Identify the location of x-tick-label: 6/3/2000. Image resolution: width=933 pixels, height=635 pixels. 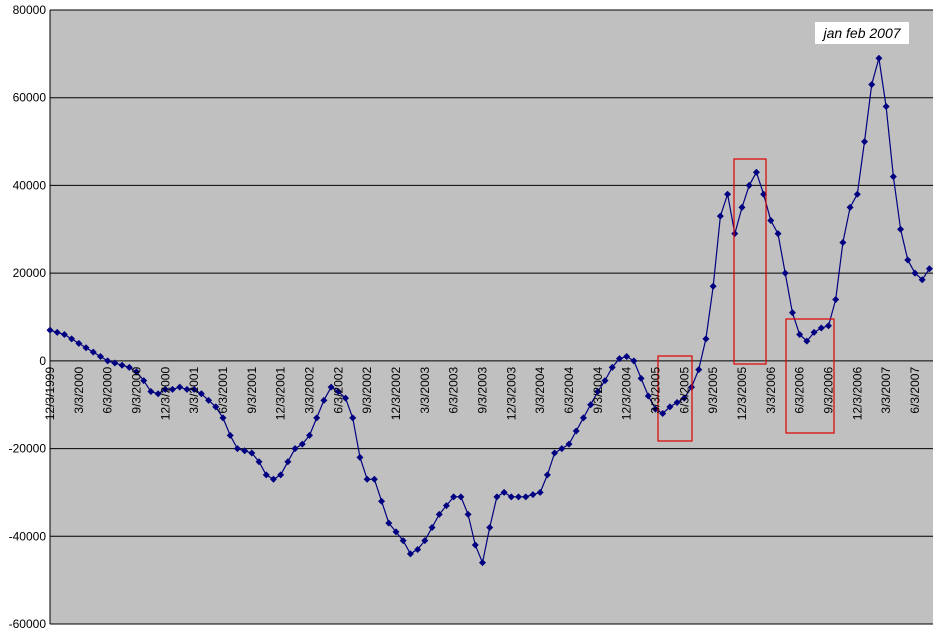
(108, 390).